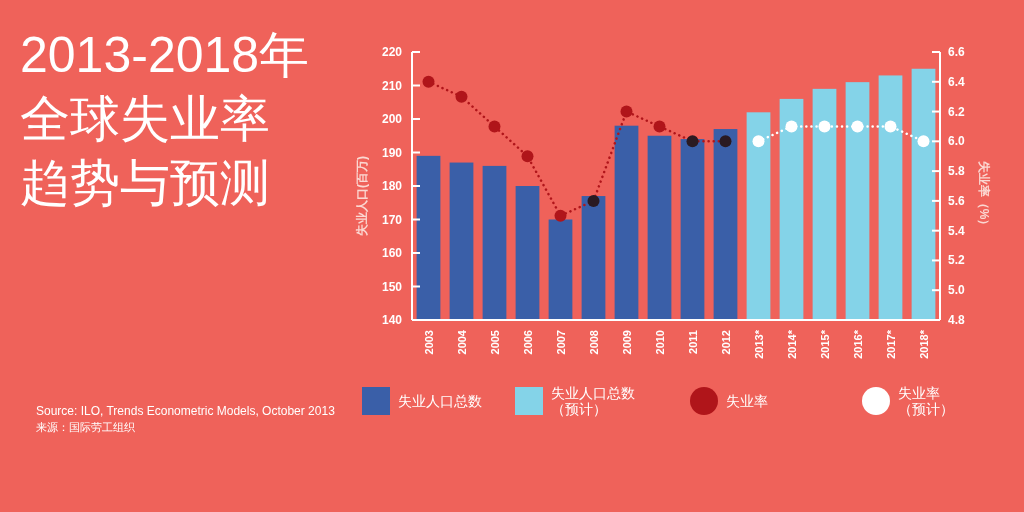 The width and height of the screenshot is (1024, 512). I want to click on y-tick-label: 210, so click(392, 85).